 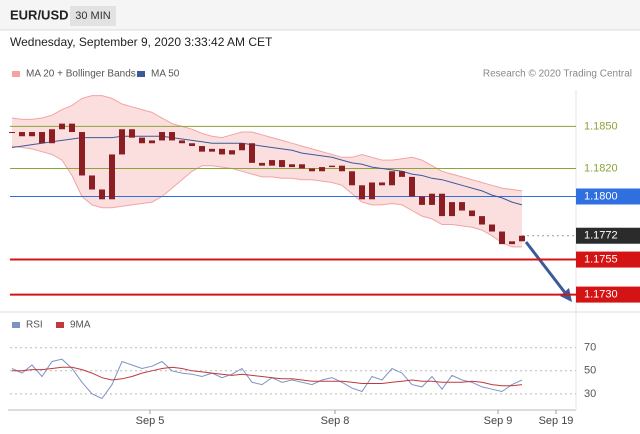 What do you see at coordinates (590, 394) in the screenshot?
I see `y-tick-label: 30` at bounding box center [590, 394].